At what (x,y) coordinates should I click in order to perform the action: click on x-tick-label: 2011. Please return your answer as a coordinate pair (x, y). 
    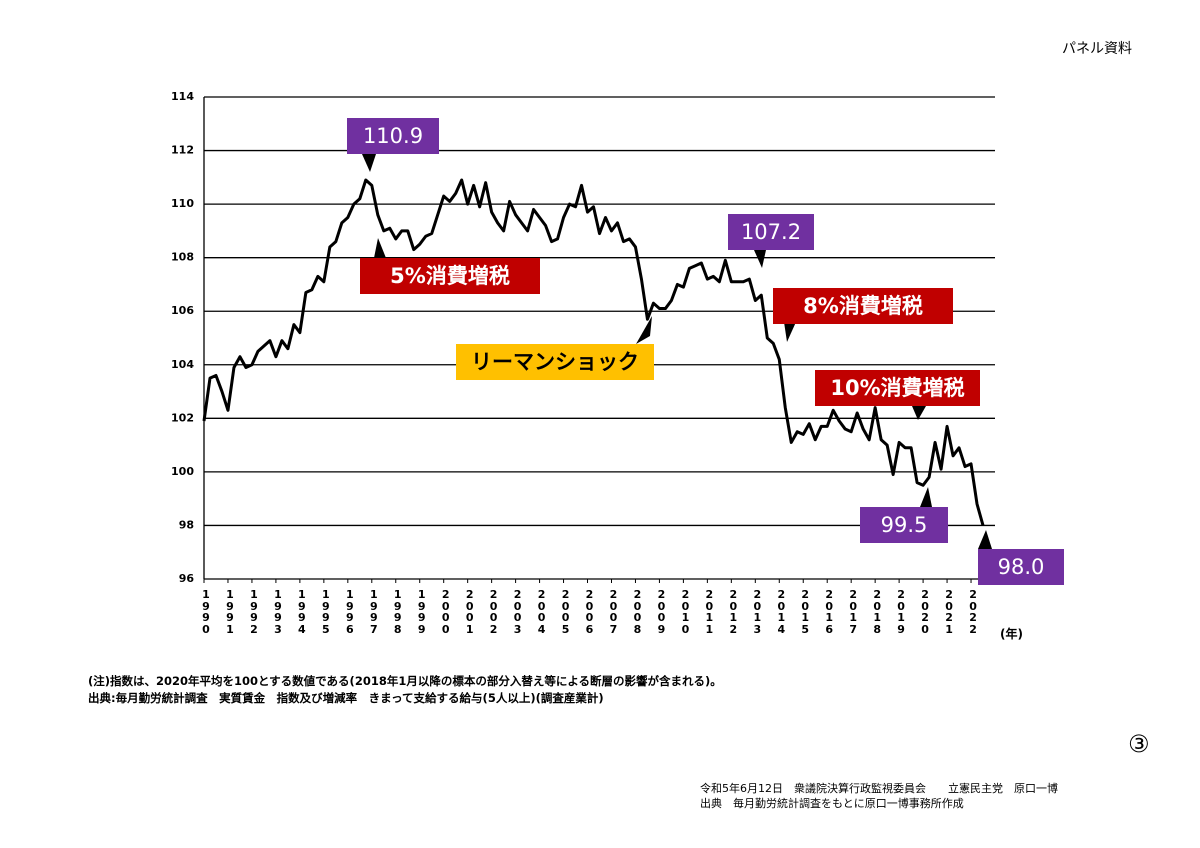
    Looking at the image, I should click on (709, 612).